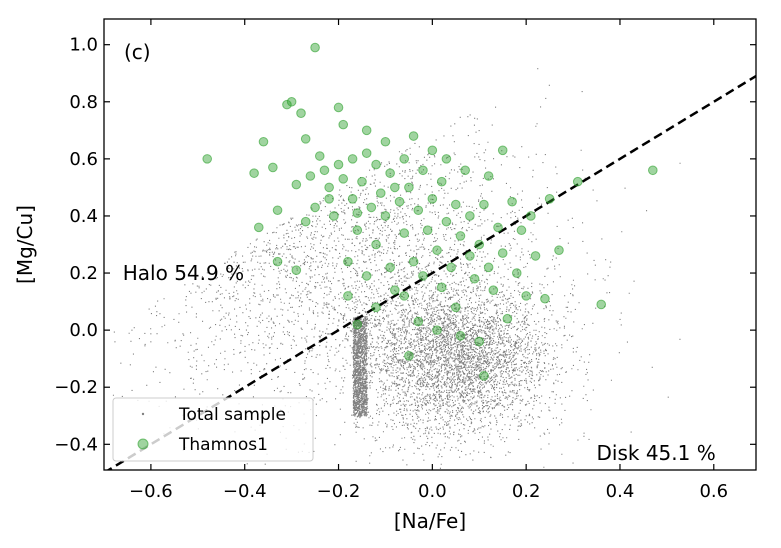  What do you see at coordinates (232, 415) in the screenshot?
I see `legend-label-total-sample: Total sample` at bounding box center [232, 415].